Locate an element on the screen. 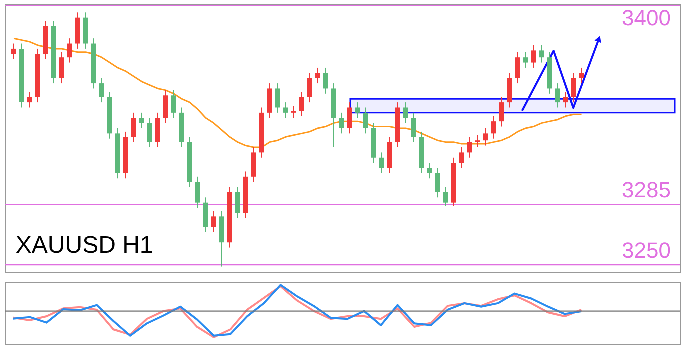 The height and width of the screenshot is (348, 692). ref-line-label: 3250 is located at coordinates (646, 251).